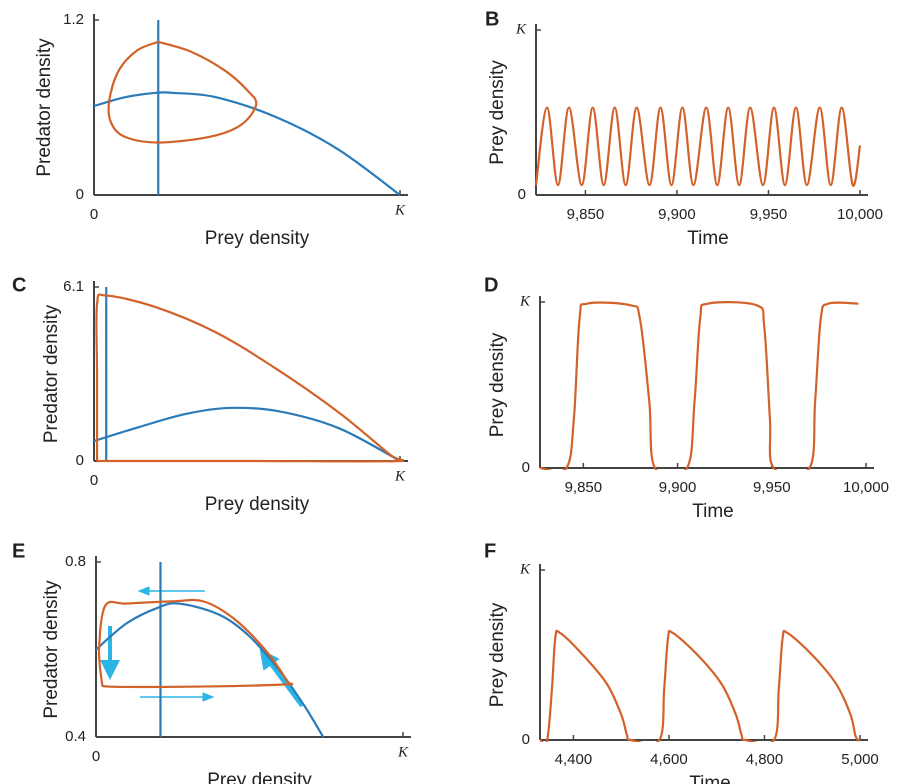 Image resolution: width=899 pixels, height=784 pixels. What do you see at coordinates (669, 759) in the screenshot?
I see `x-tick-label: 4,600` at bounding box center [669, 759].